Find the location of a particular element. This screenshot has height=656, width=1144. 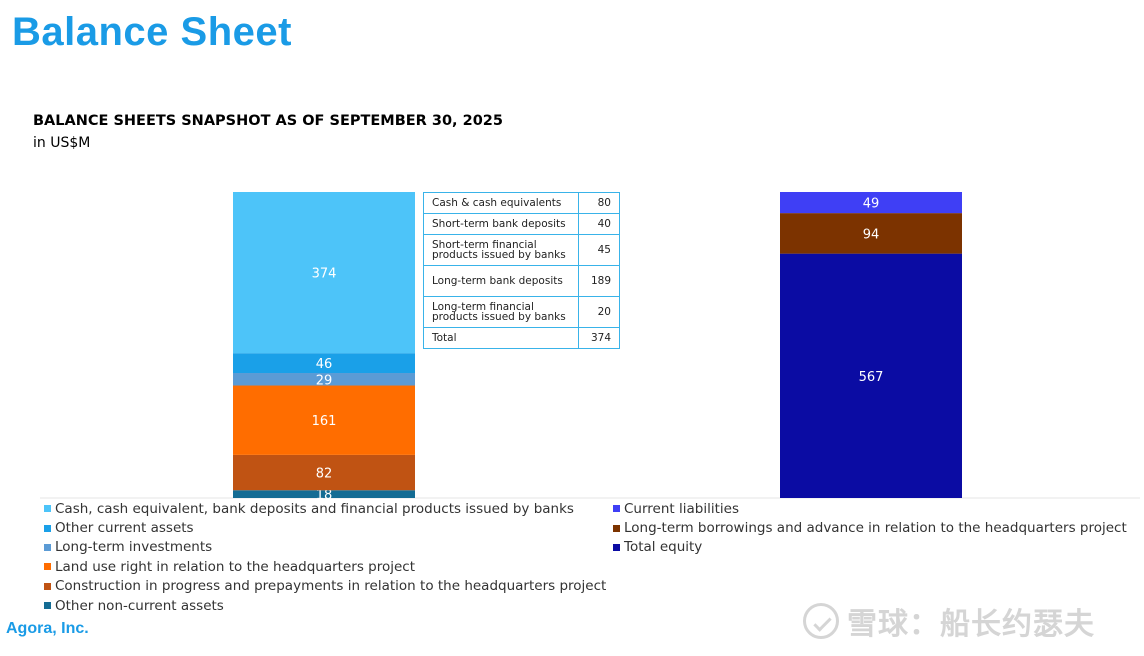

legend-label: Total equity is located at coordinates (663, 547).